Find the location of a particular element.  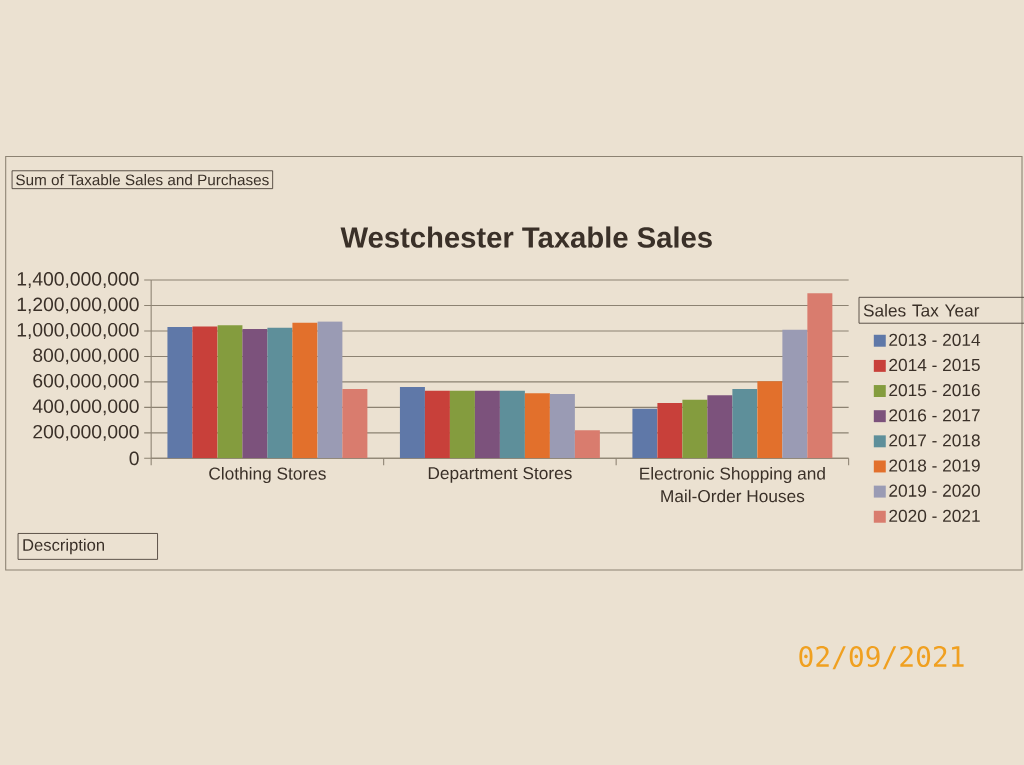

y-tick-label: 800,000,000 is located at coordinates (86, 356).